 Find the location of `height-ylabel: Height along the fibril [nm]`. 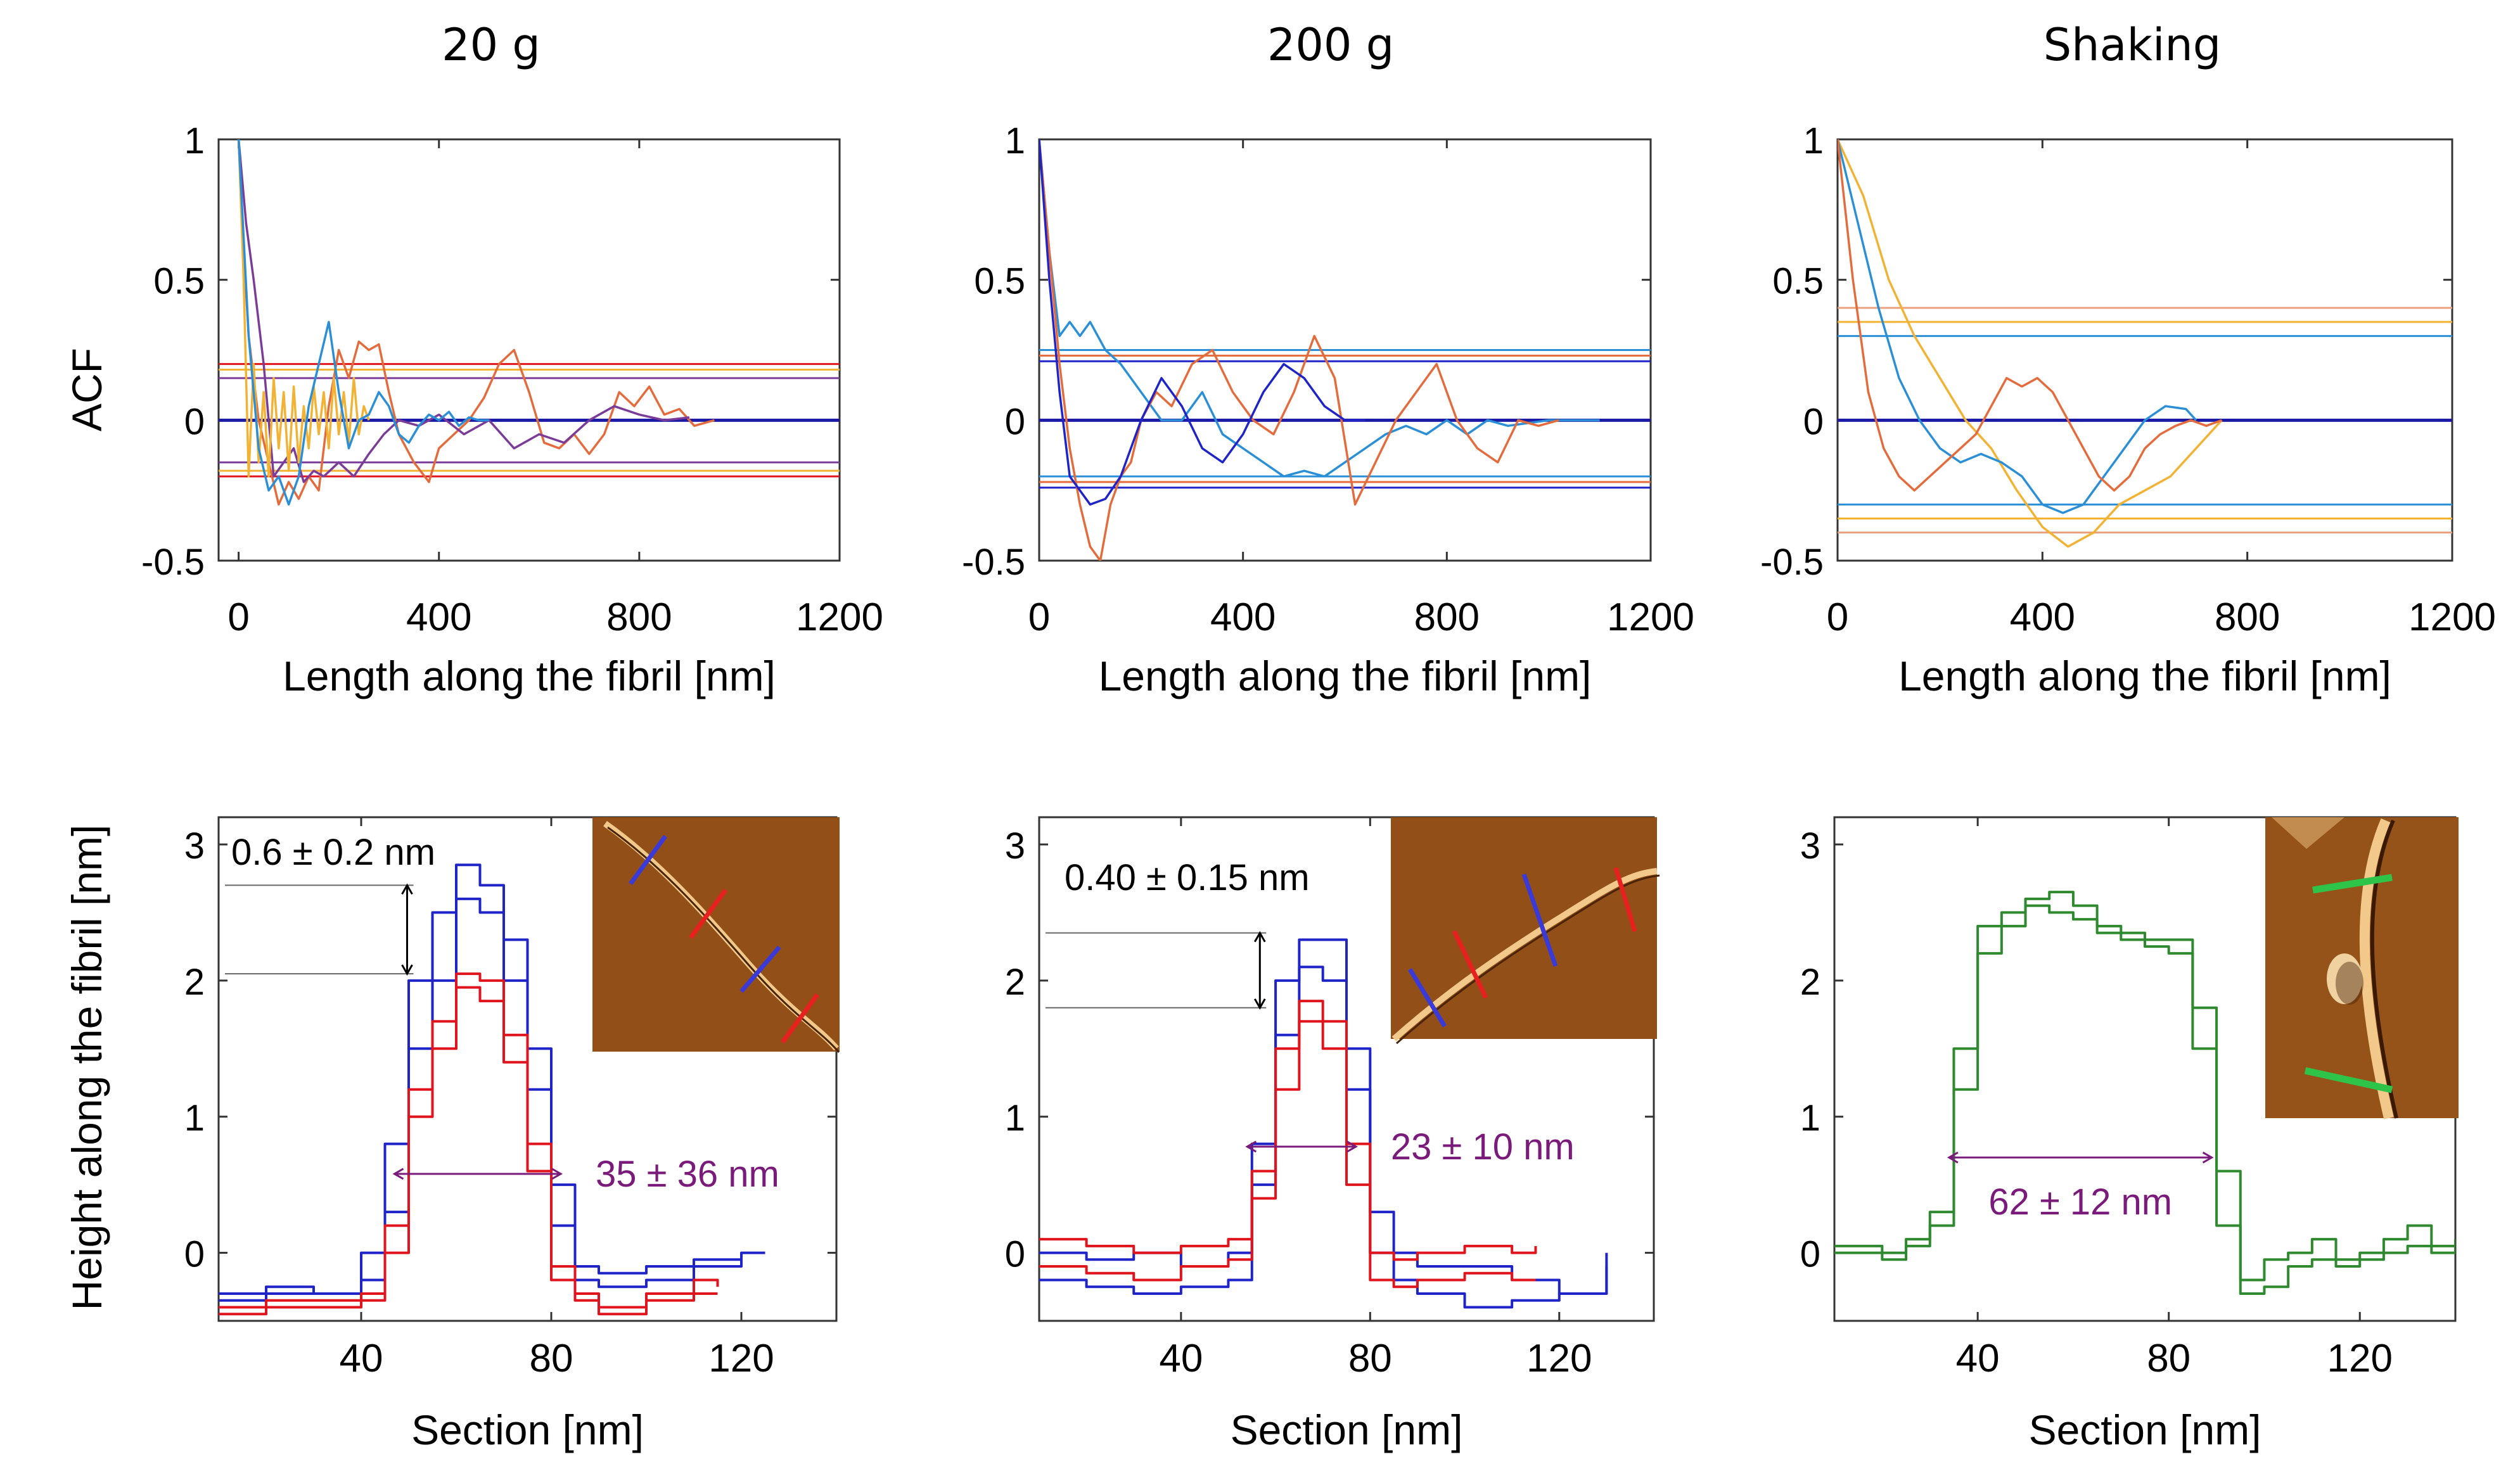

height-ylabel: Height along the fibril [nm] is located at coordinates (86, 1068).